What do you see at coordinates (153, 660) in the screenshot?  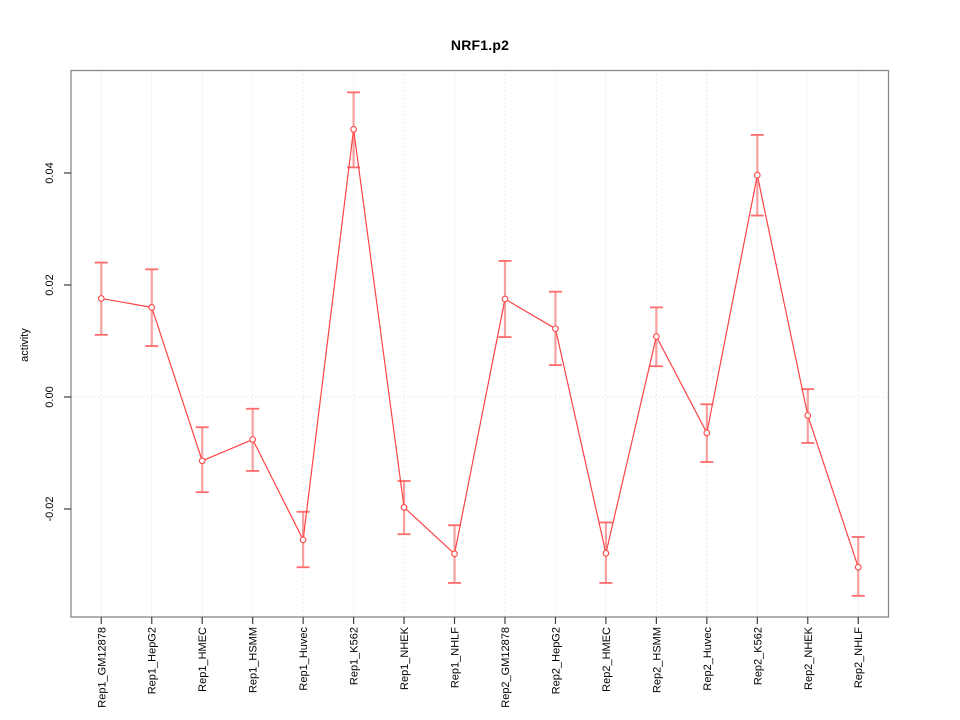 I see `x-tick-label: Rep1_HepG2` at bounding box center [153, 660].